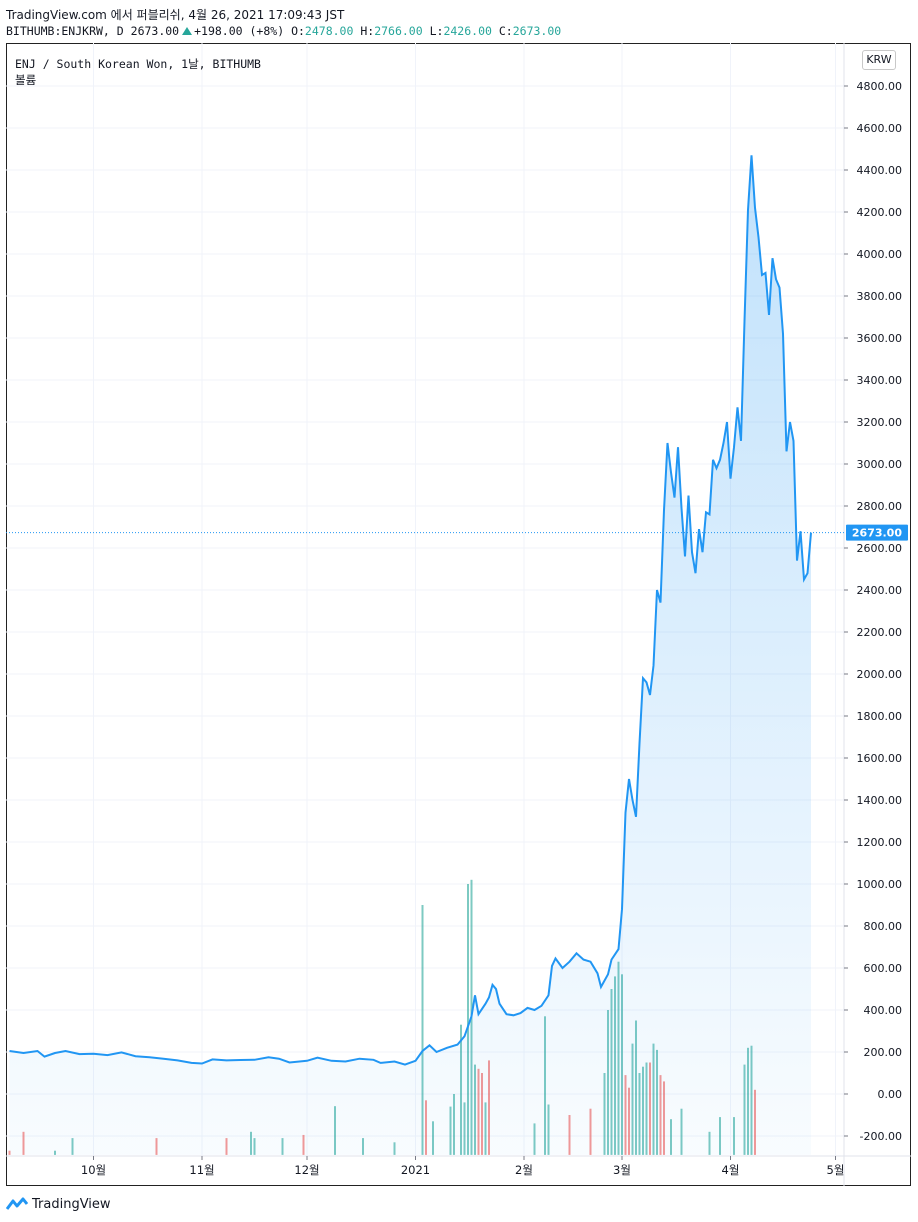 This screenshot has height=1222, width=918. What do you see at coordinates (398, 31) in the screenshot?
I see `high-value: 2766.00` at bounding box center [398, 31].